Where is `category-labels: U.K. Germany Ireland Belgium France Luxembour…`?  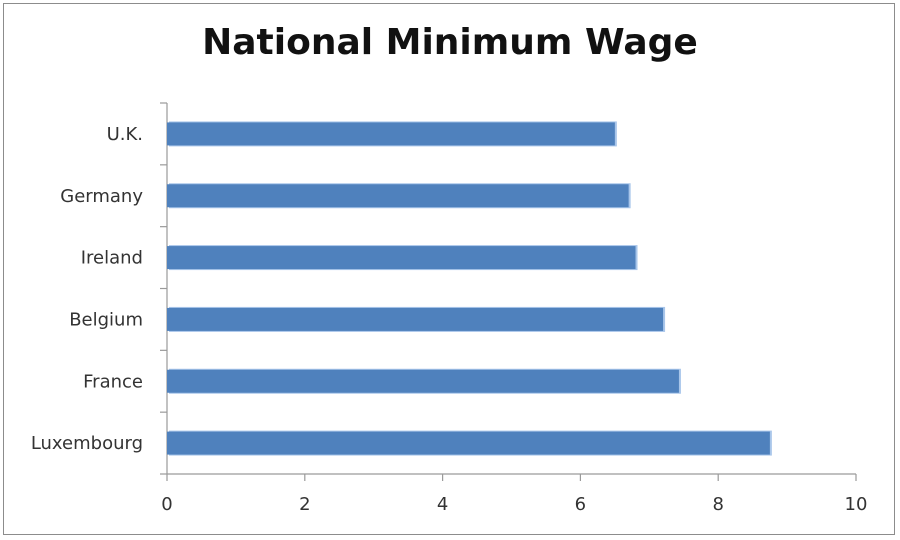
category-labels: U.K. Germany Ireland Belgium France Luxembour… is located at coordinates (87, 289).